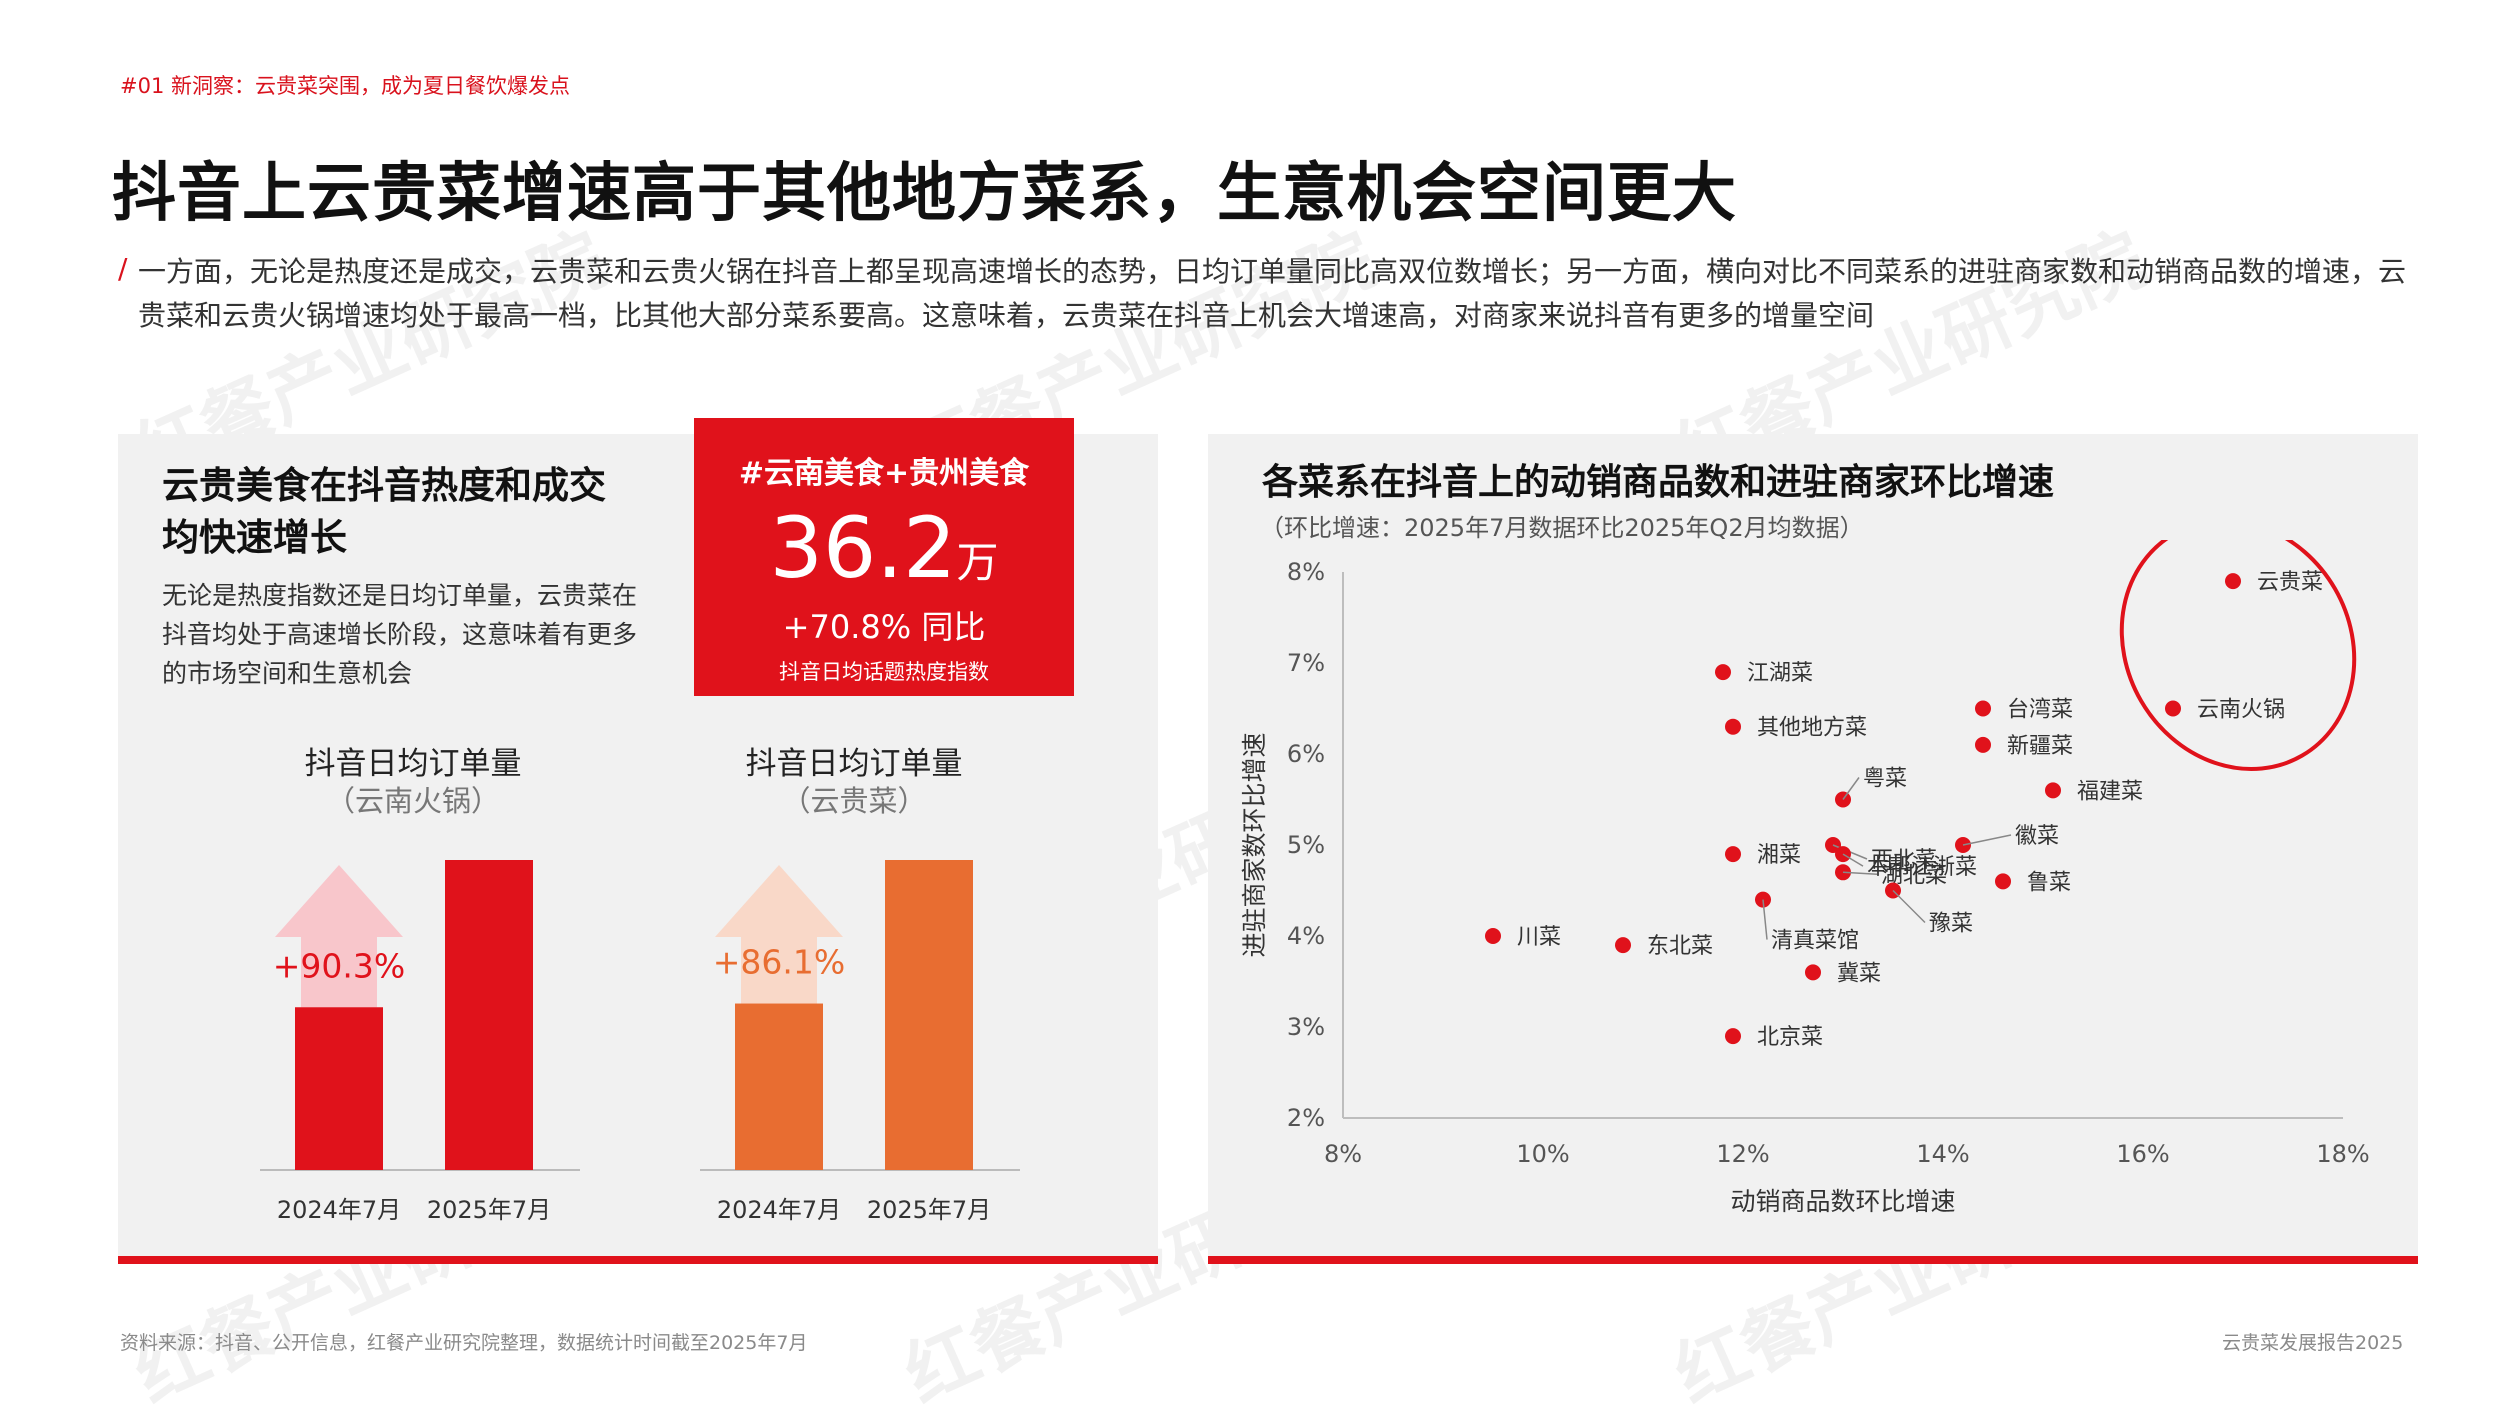 This screenshot has height=1418, width=2520. I want to click on scatter-point-label: 湘菜, so click(1779, 855).